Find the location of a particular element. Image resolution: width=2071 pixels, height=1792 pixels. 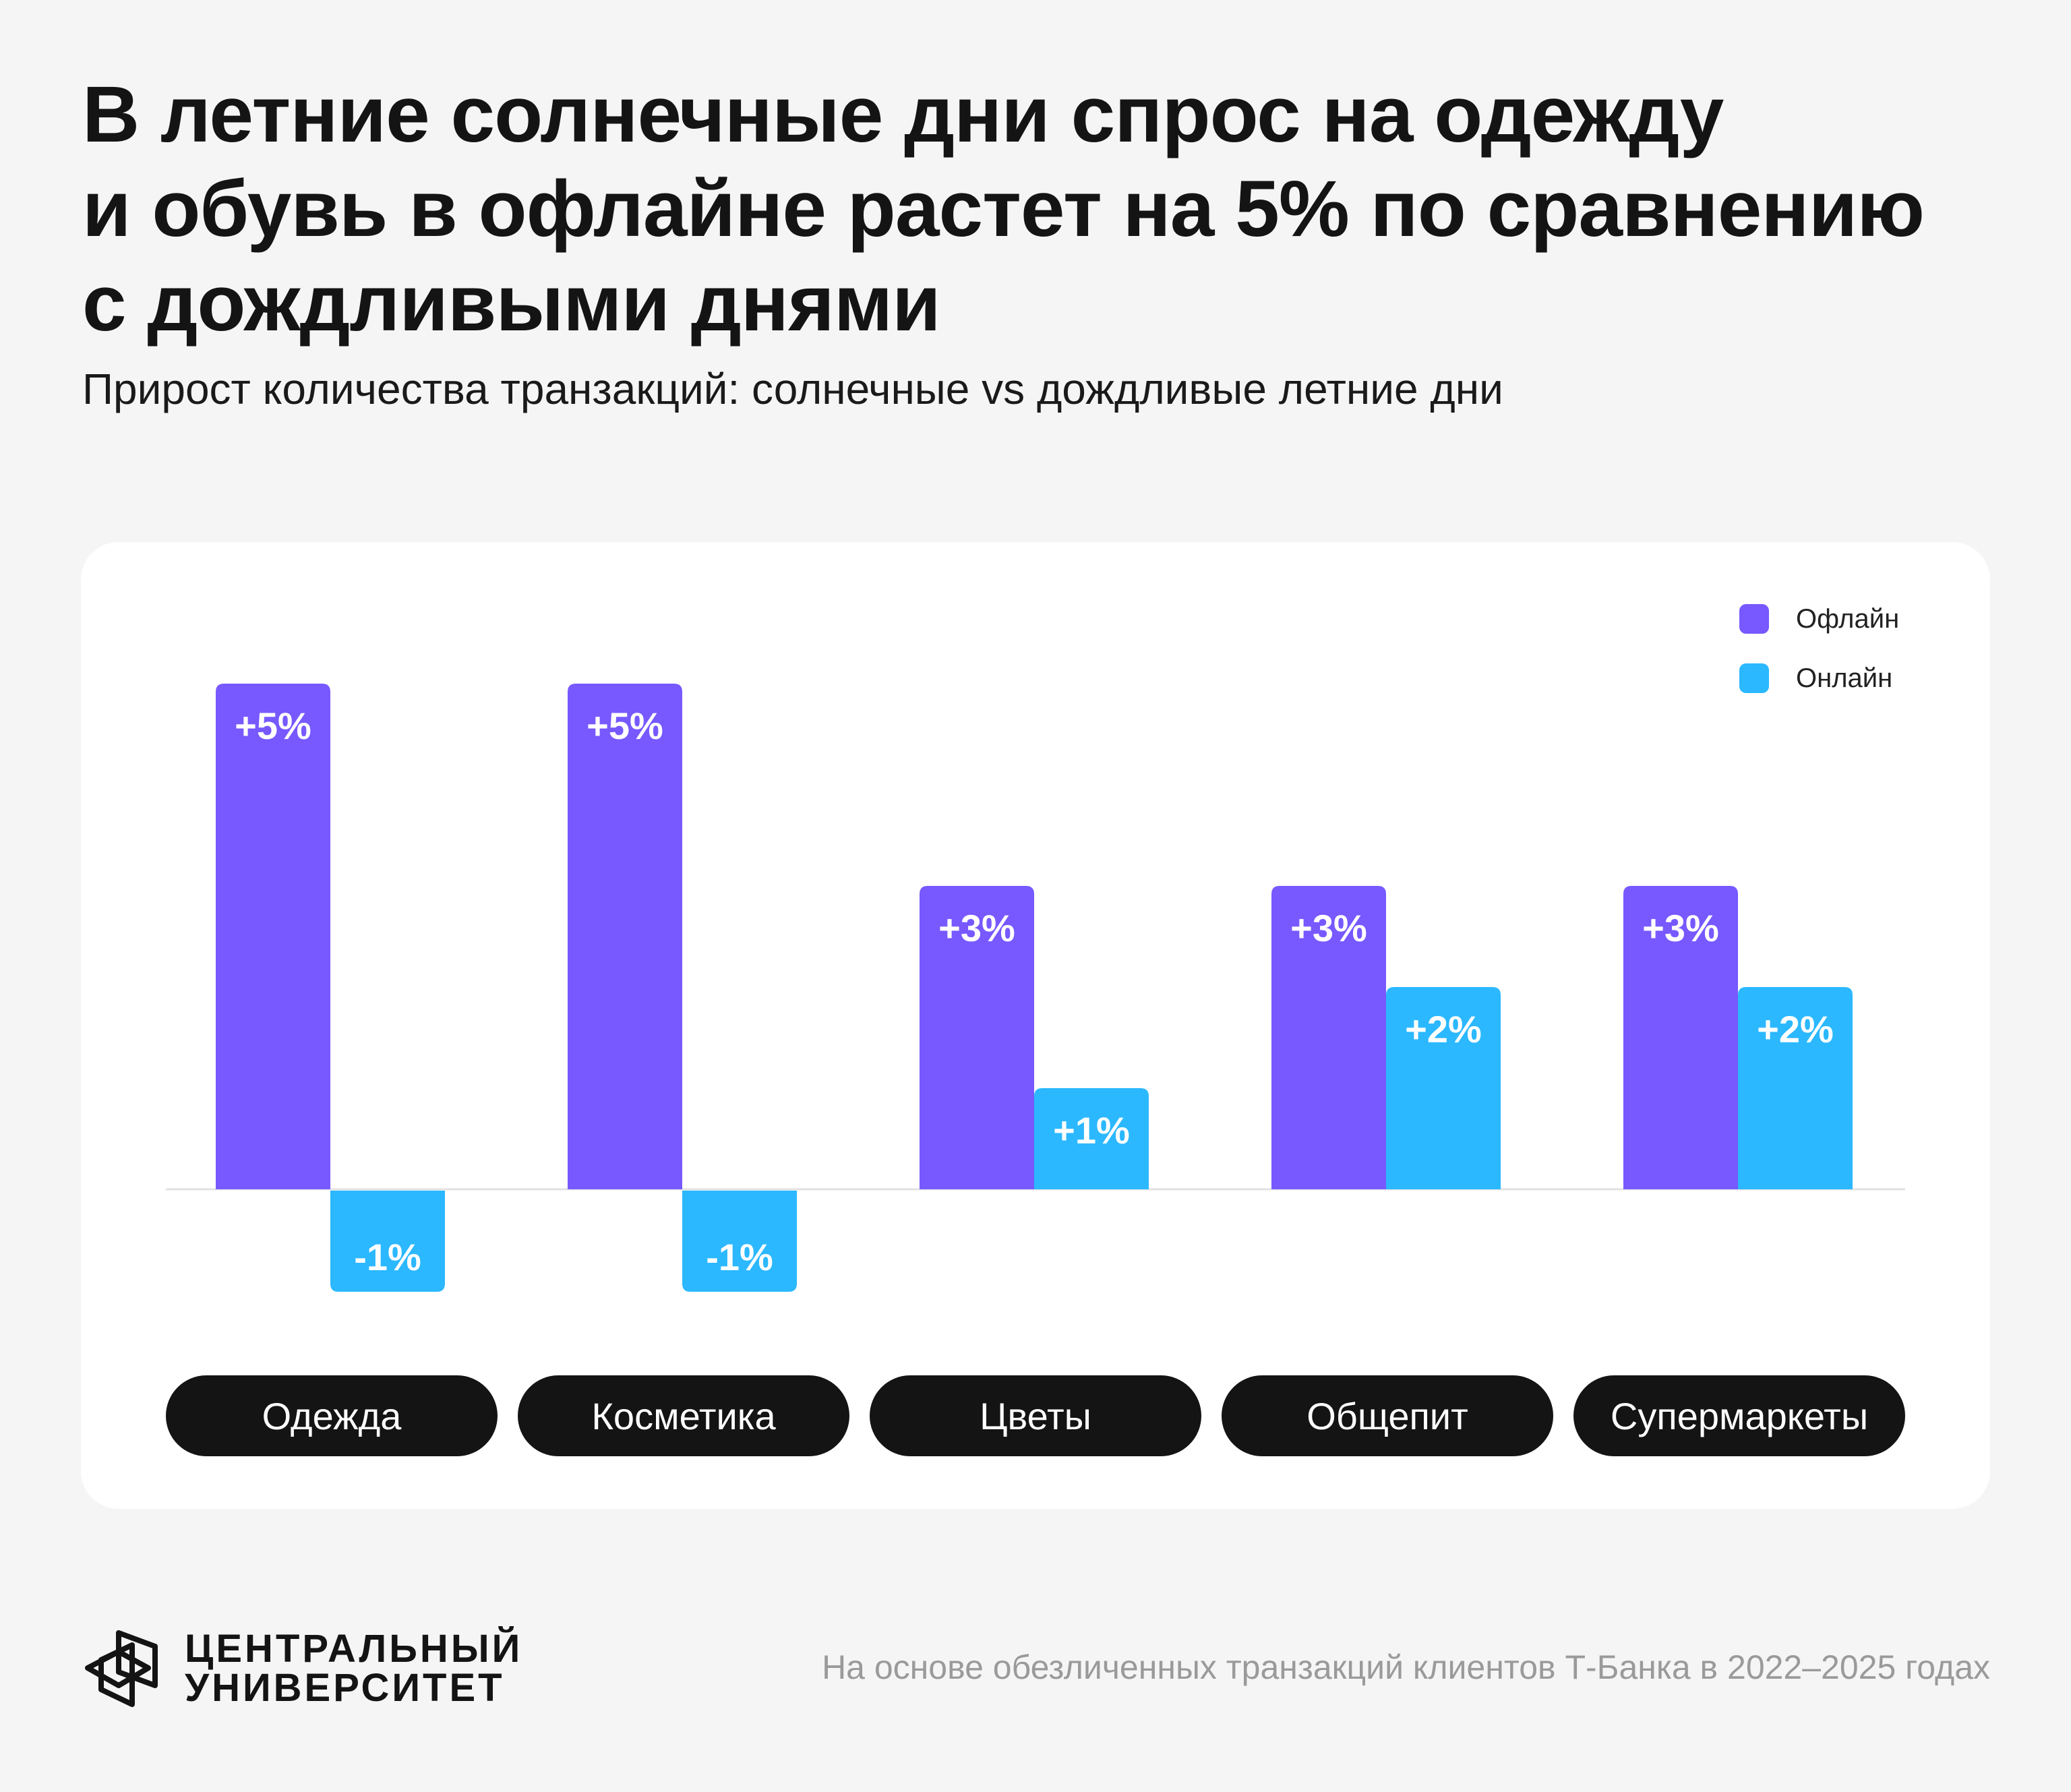

legend-label: Онлайн is located at coordinates (1845, 678).